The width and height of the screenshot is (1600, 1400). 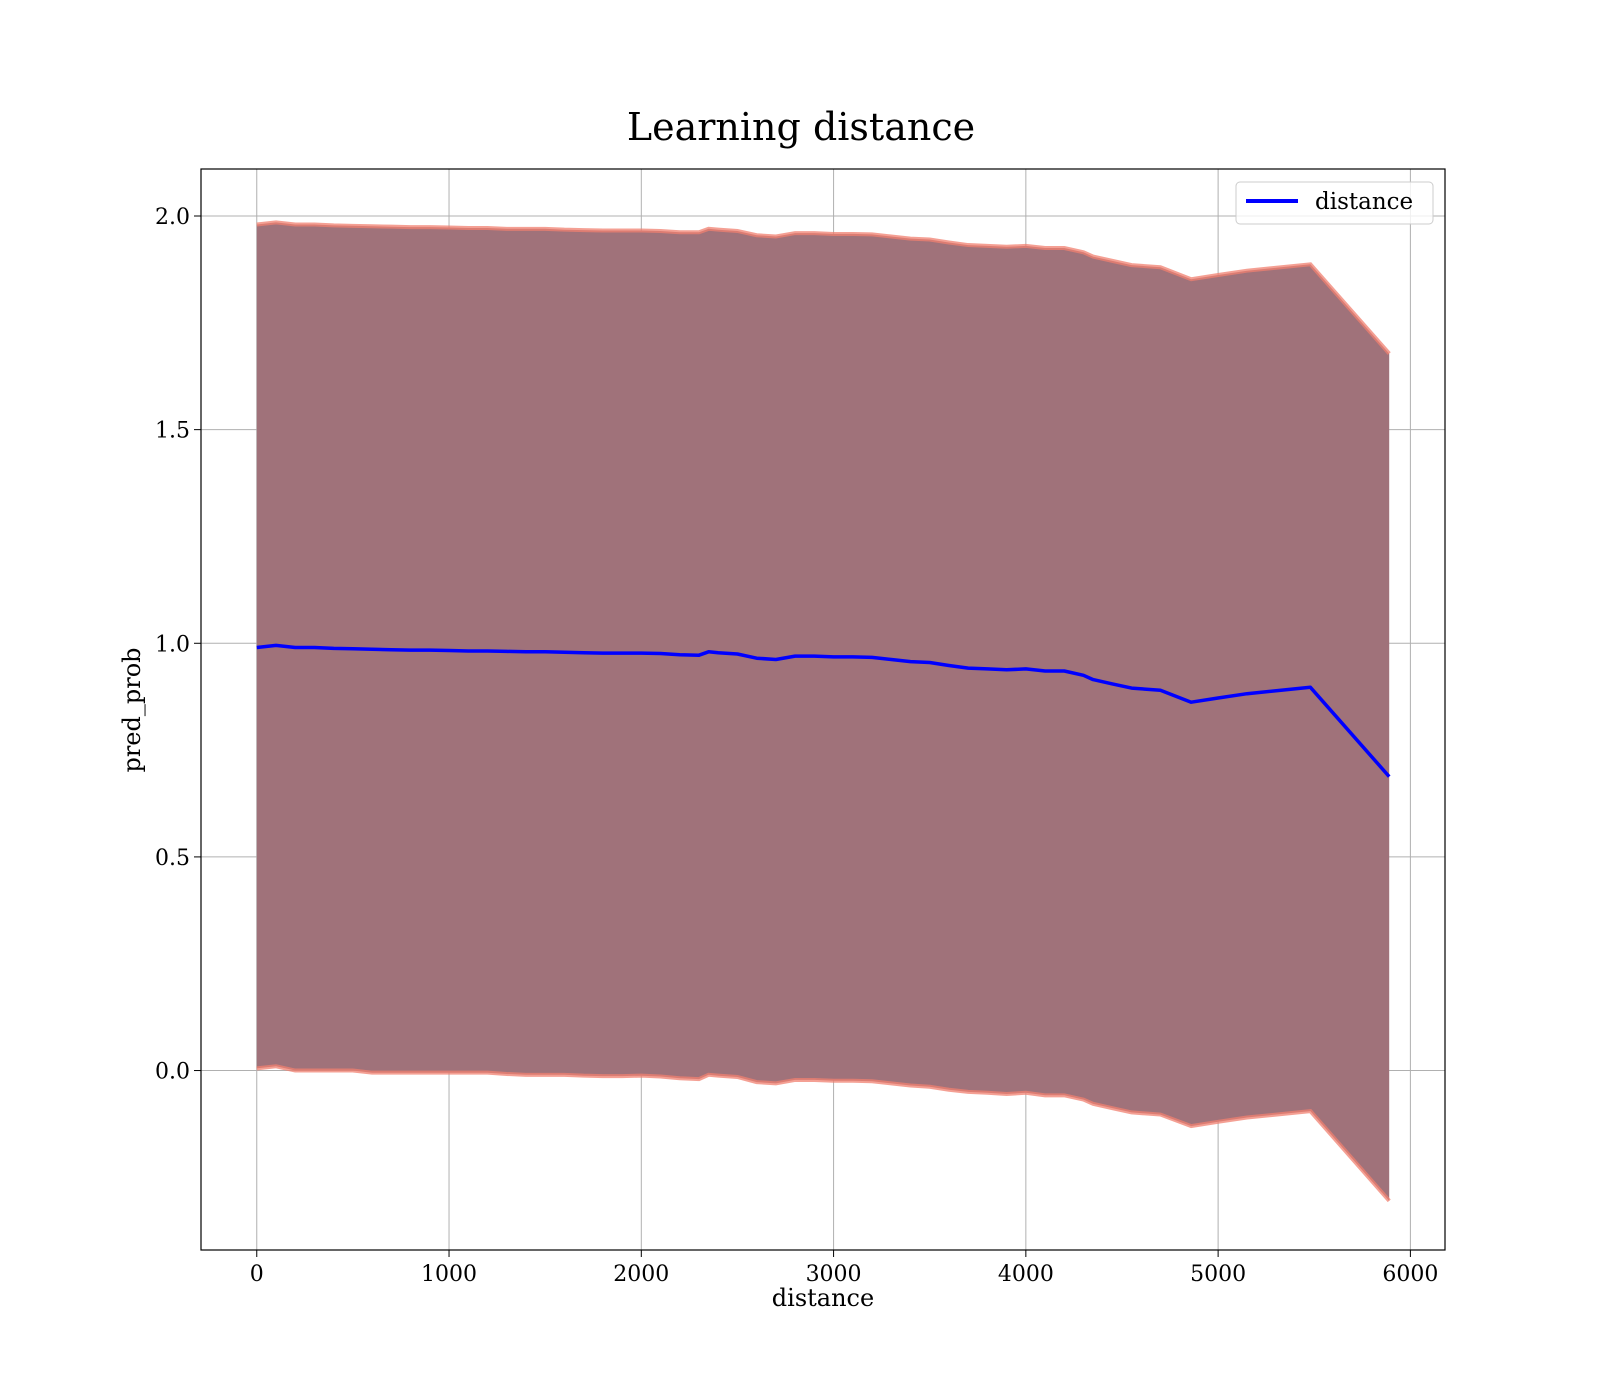 What do you see at coordinates (449, 1274) in the screenshot?
I see `x-tick-label: 1000` at bounding box center [449, 1274].